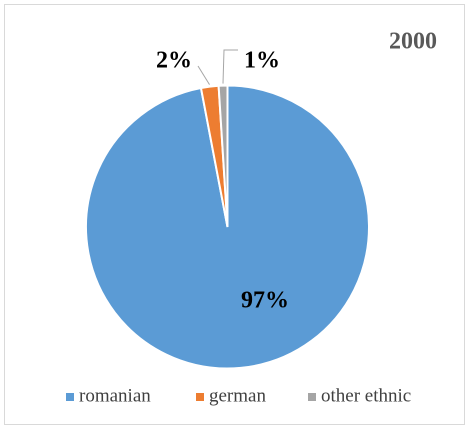  What do you see at coordinates (265, 301) in the screenshot?
I see `data-label: 97%` at bounding box center [265, 301].